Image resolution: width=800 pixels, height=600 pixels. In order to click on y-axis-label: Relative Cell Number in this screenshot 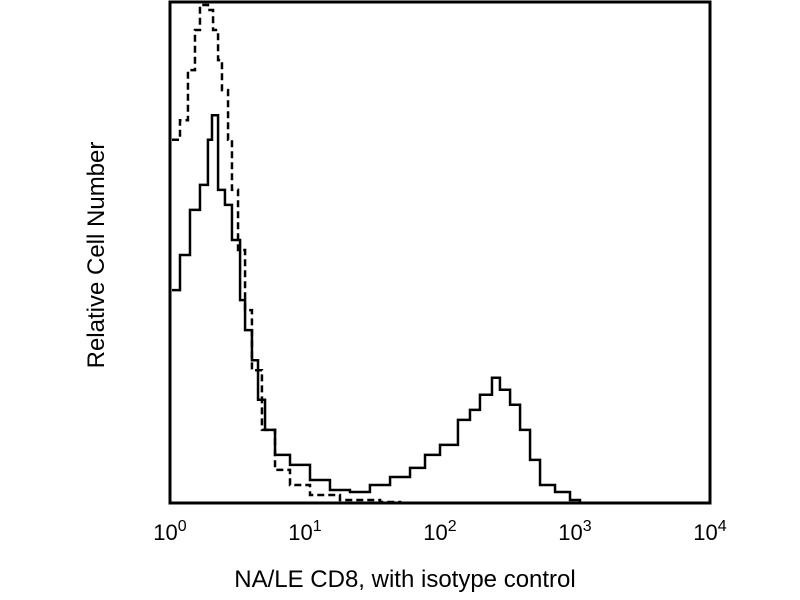, I will do `click(96, 255)`.